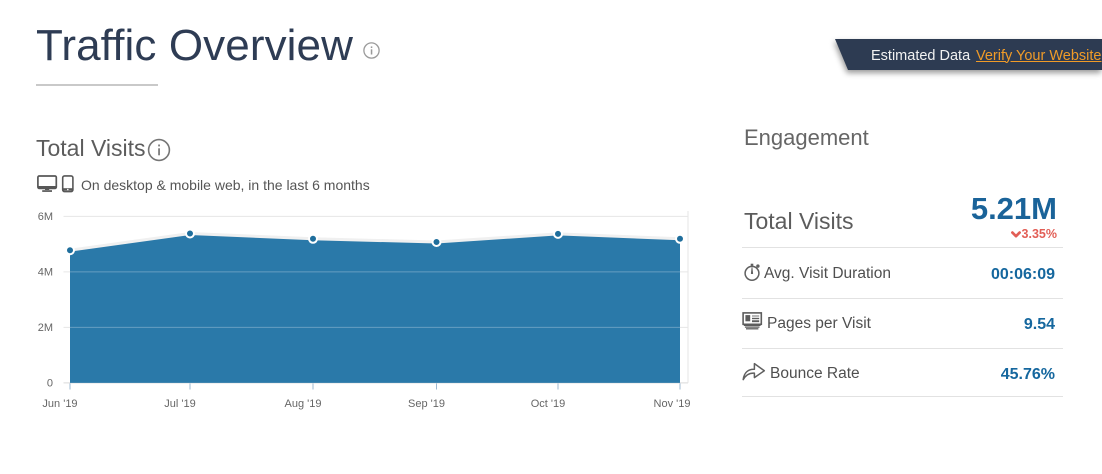  I want to click on svg-text: Jul '19, so click(179, 404).